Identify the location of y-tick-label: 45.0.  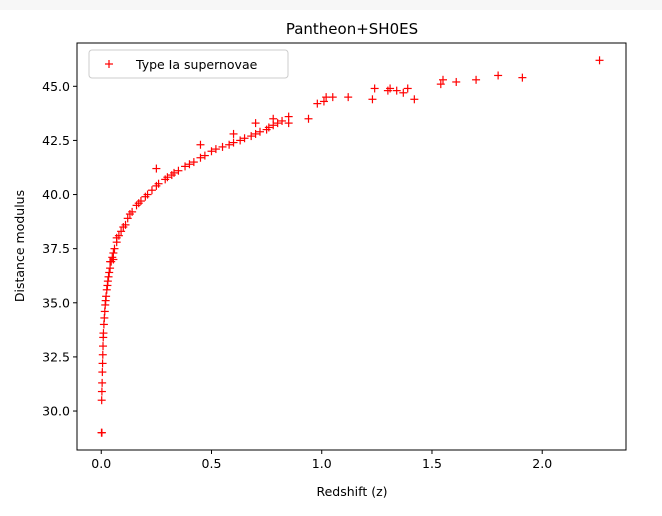
(56, 86).